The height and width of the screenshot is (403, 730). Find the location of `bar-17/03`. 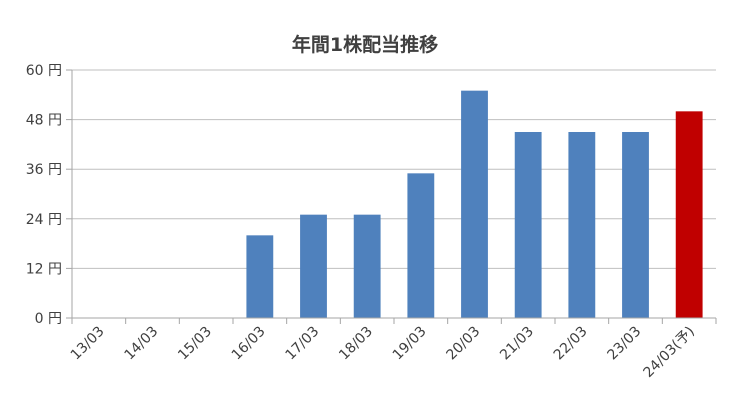

bar-17/03 is located at coordinates (313, 266).